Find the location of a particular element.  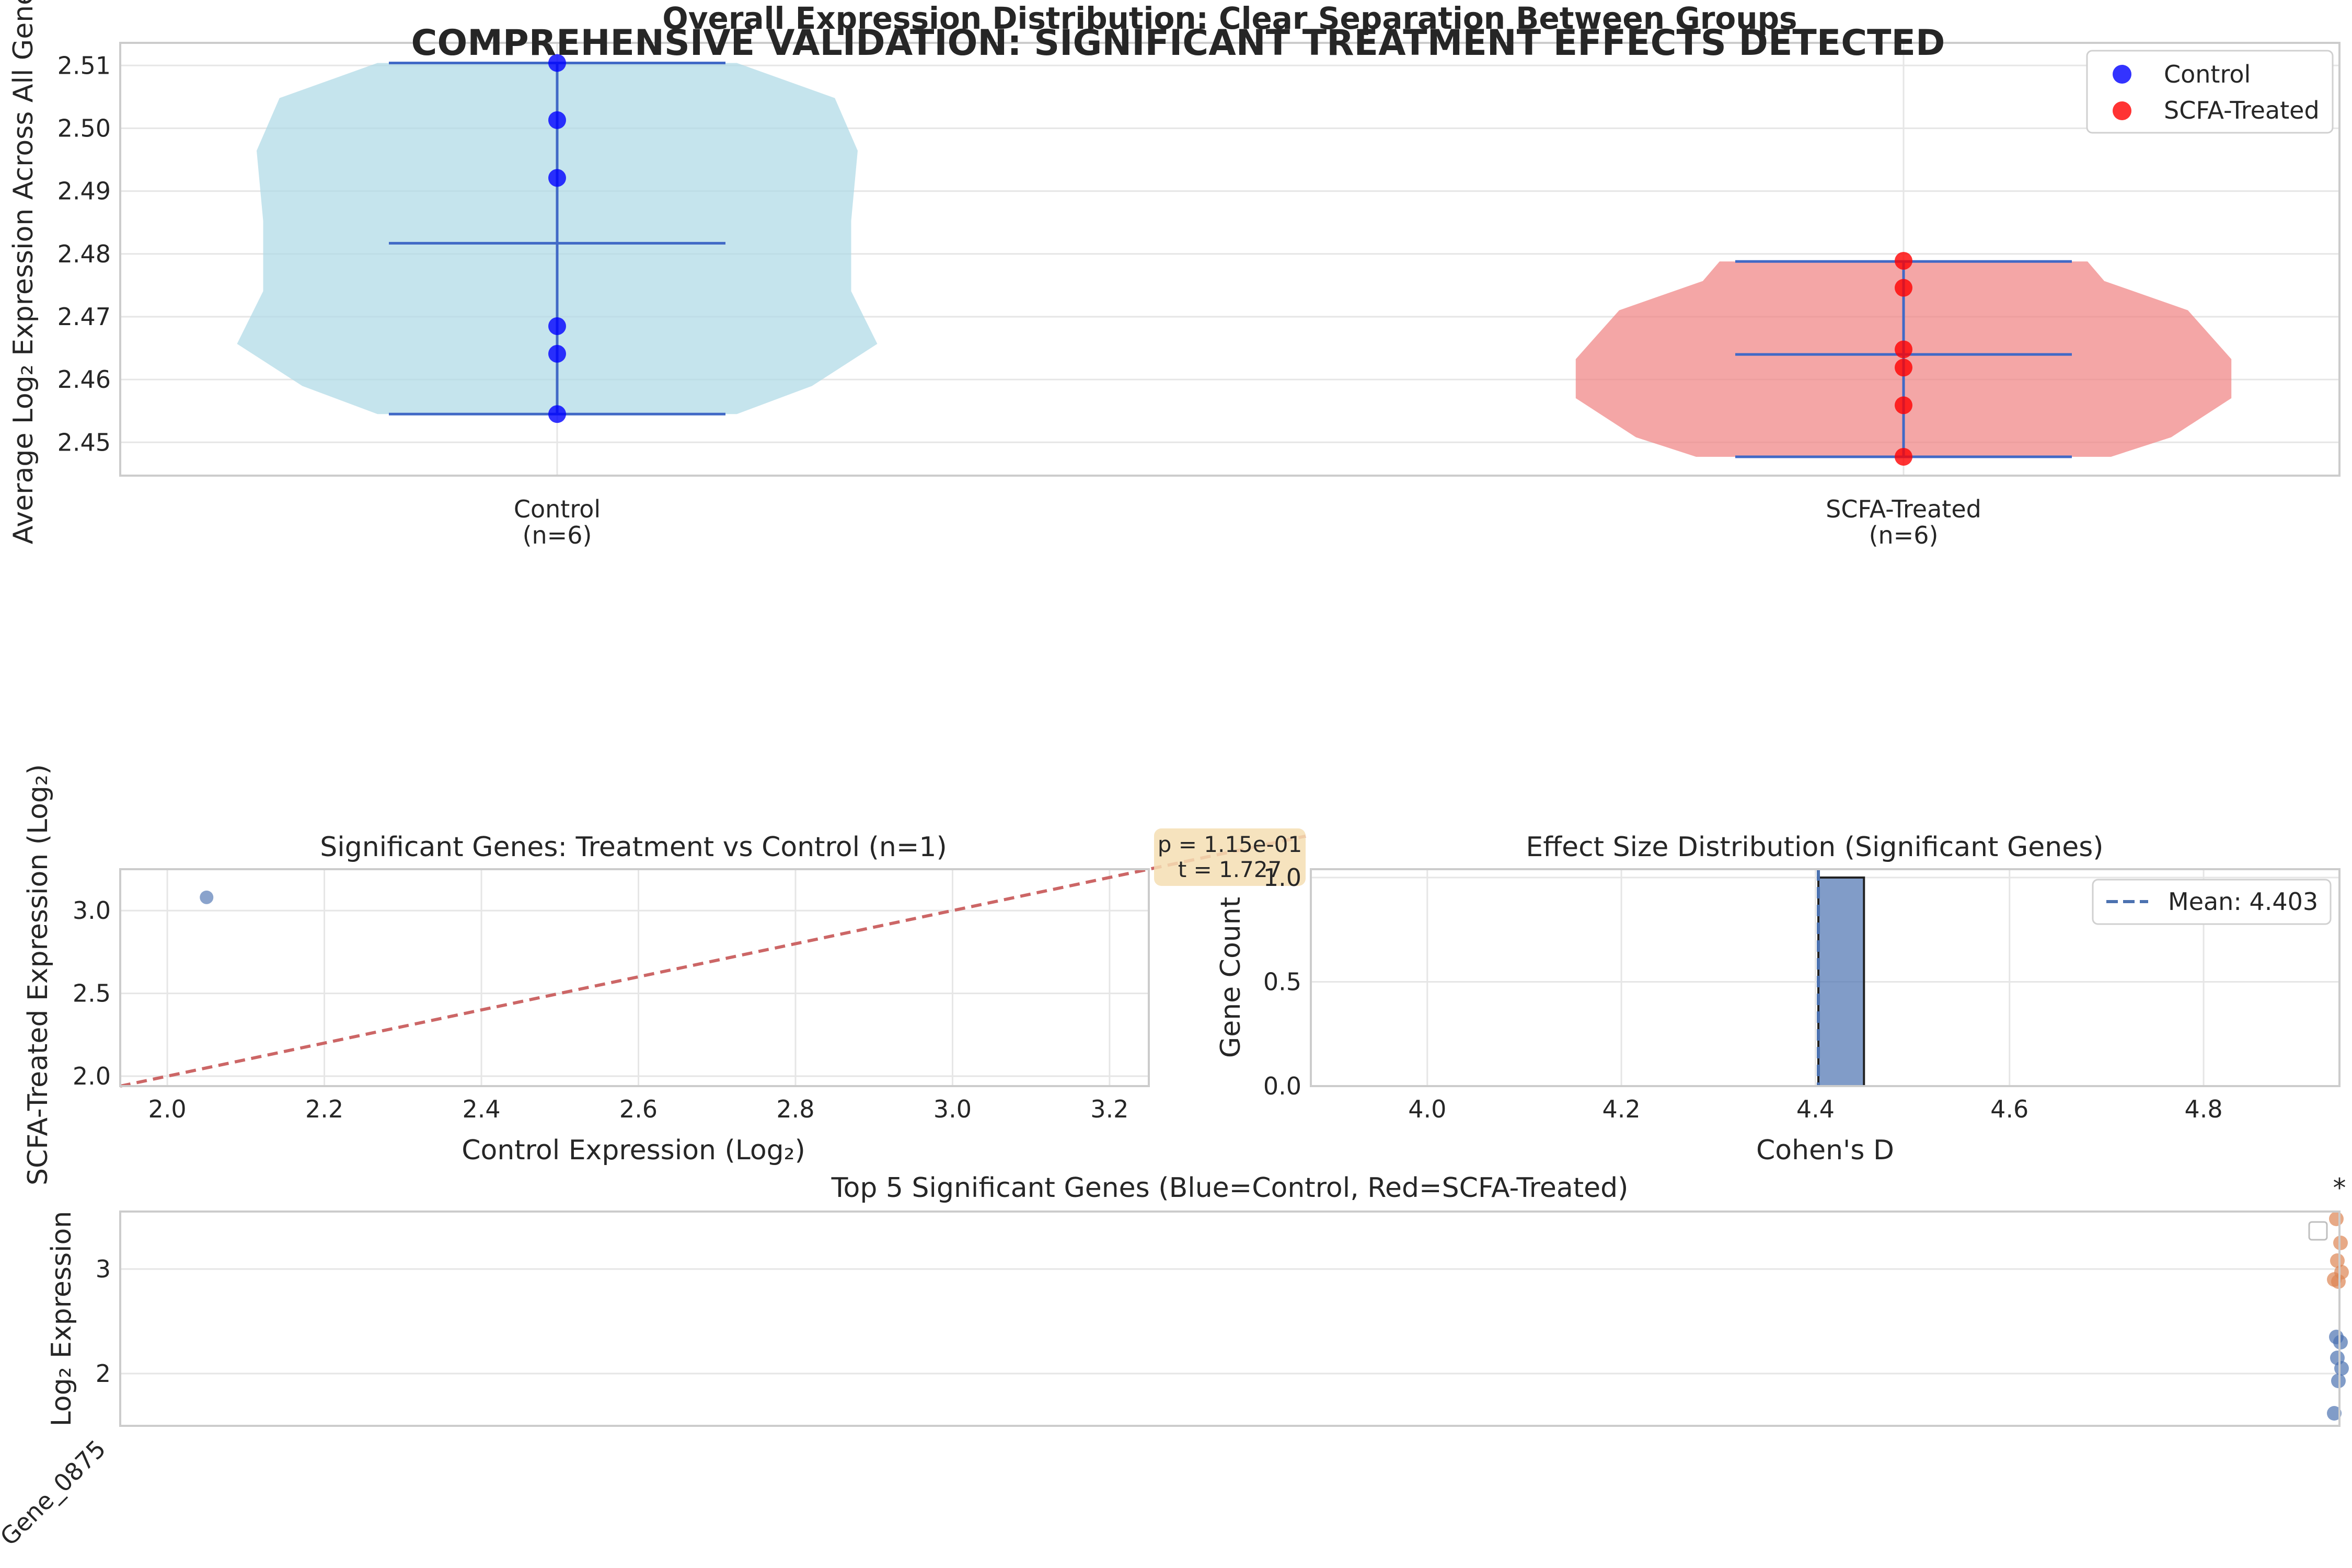

legend-control-marker is located at coordinates (2122, 74).